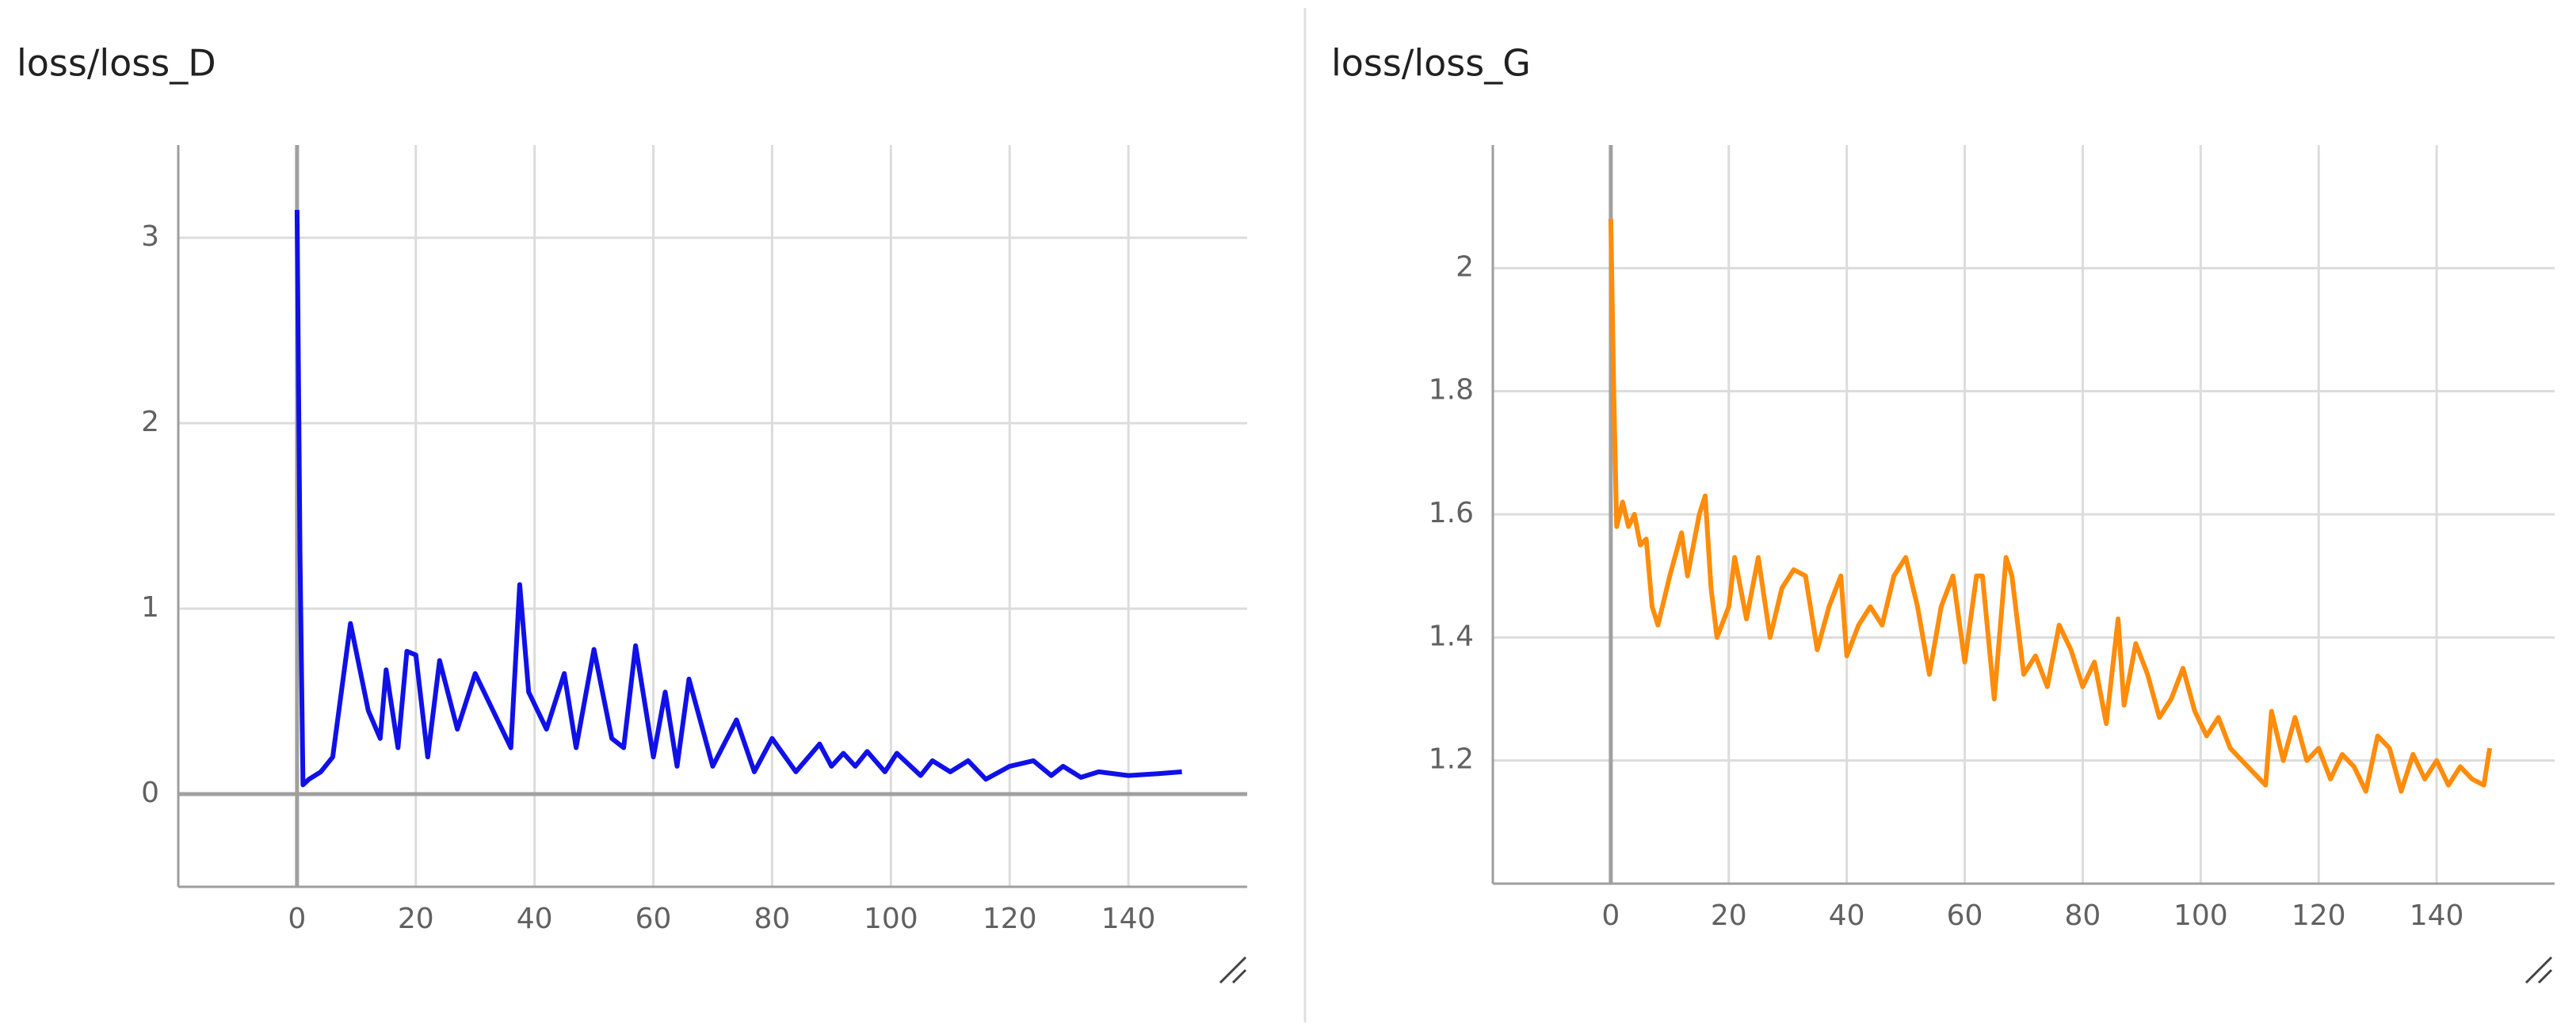 The width and height of the screenshot is (2576, 1035). I want to click on chart-title: loss/loss_D, so click(116, 63).